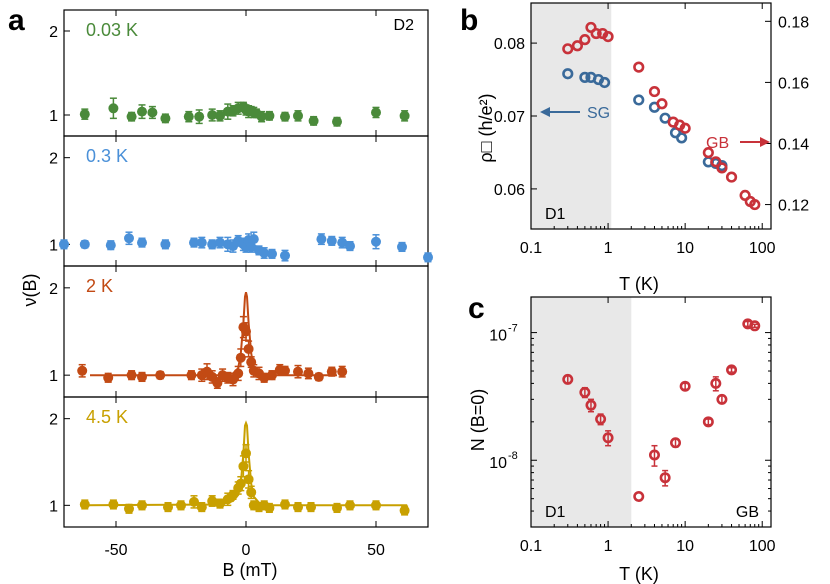 Image resolution: width=830 pixels, height=584 pixels. What do you see at coordinates (509, 44) in the screenshot?
I see `y-tick-label-left: 0.08` at bounding box center [509, 44].